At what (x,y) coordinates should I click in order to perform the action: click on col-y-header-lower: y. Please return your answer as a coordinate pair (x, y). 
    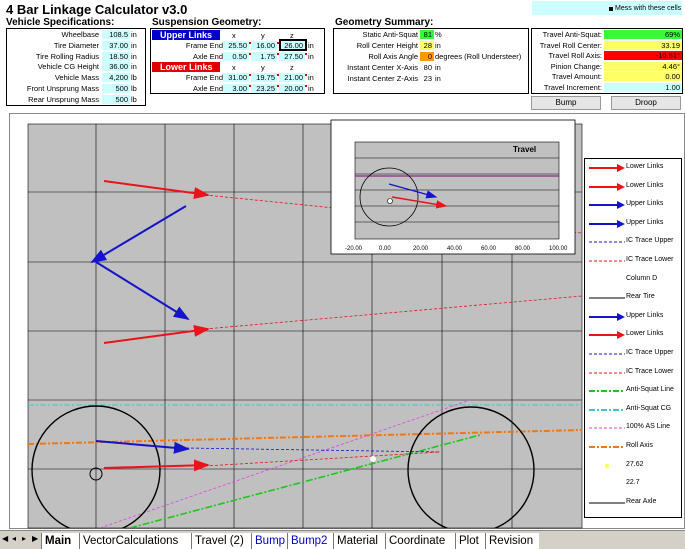
    Looking at the image, I should click on (263, 67).